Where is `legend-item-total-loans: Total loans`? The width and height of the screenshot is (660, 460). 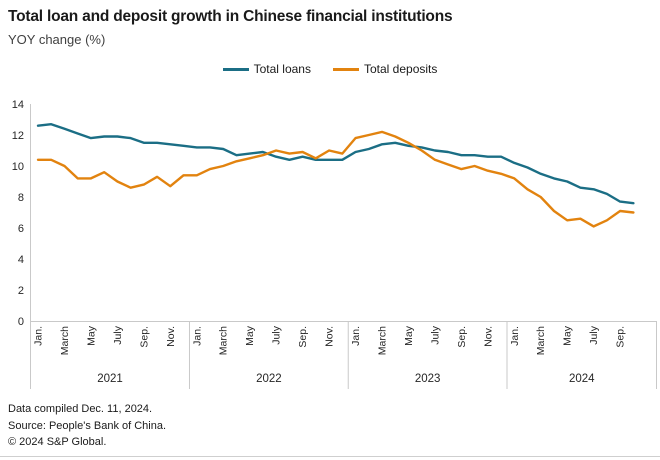
legend-item-total-loans: Total loans is located at coordinates (266, 69).